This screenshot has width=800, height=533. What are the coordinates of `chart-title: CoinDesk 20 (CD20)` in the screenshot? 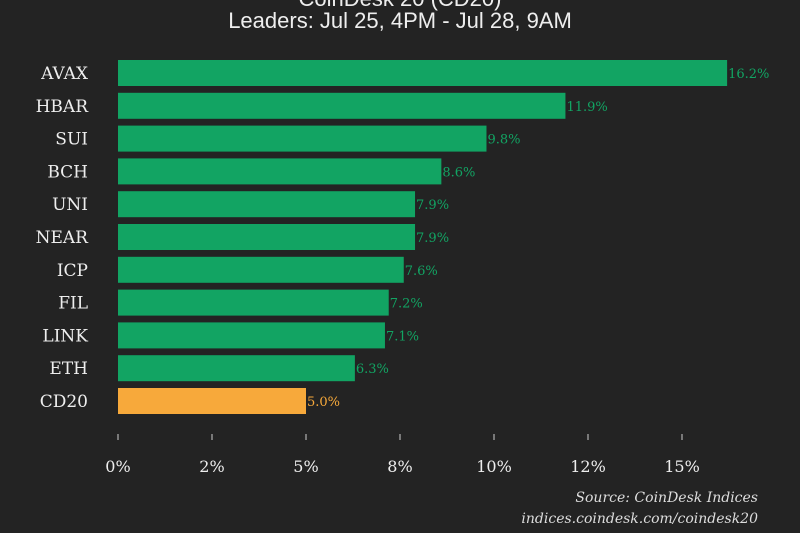 It's located at (400, 6).